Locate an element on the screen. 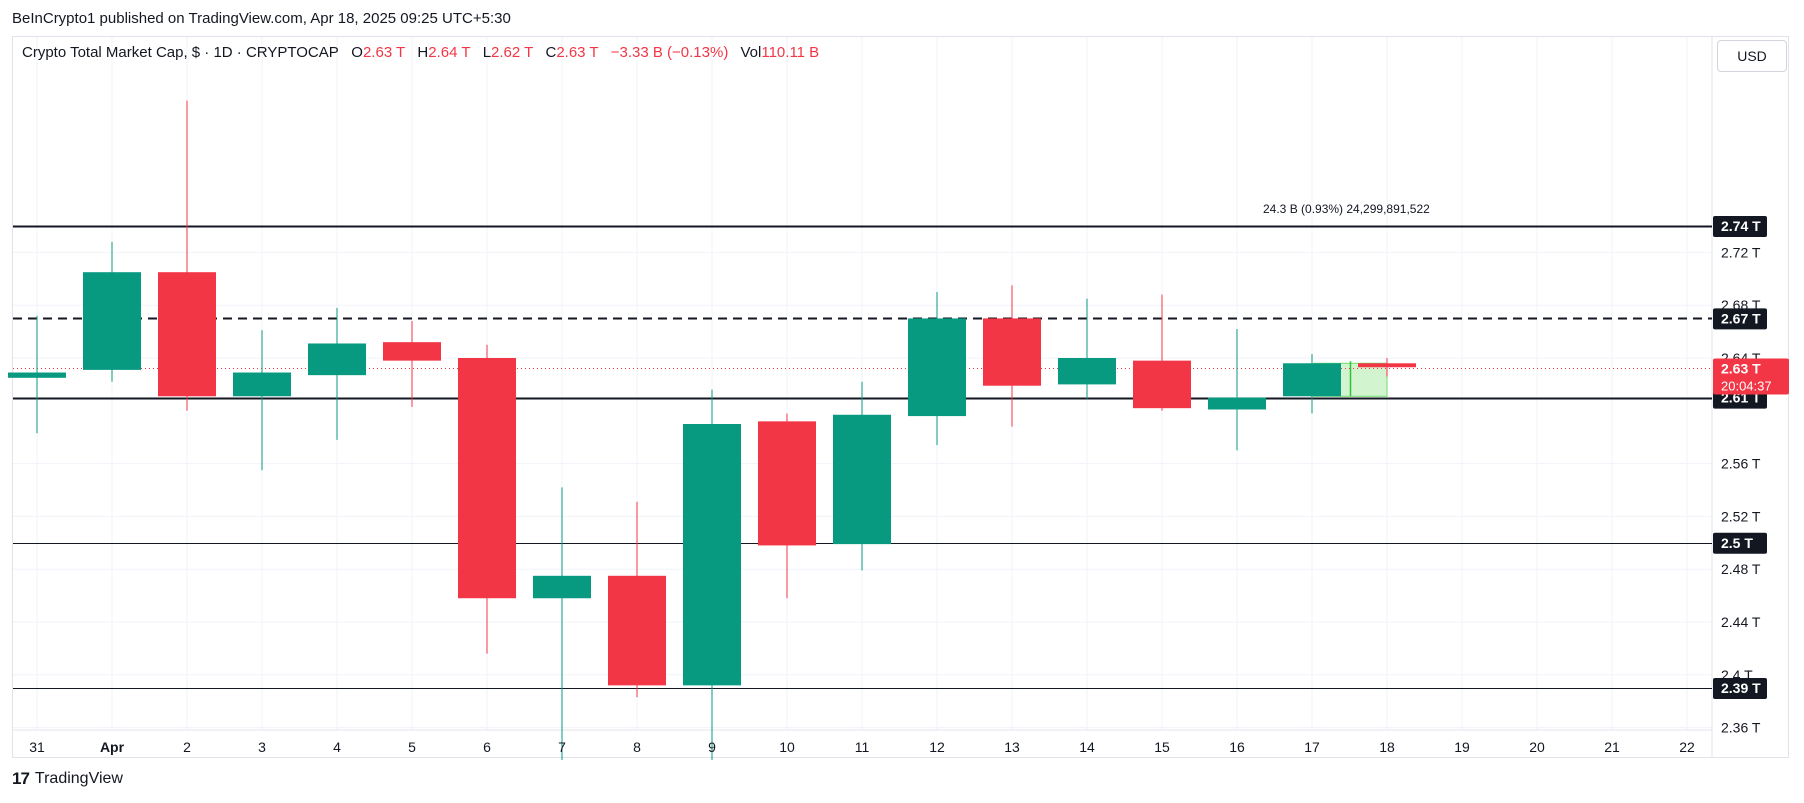  low-value: 2.62 T is located at coordinates (512, 52).